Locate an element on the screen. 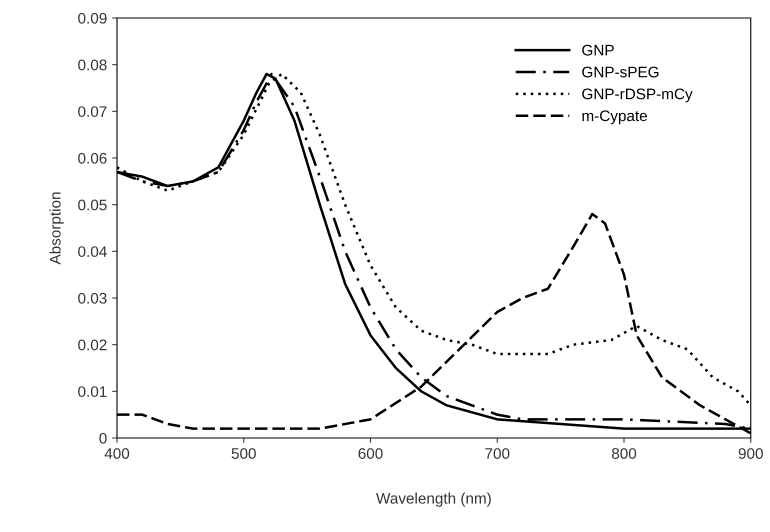 The image size is (770, 532). y-tick-label: 0.03 is located at coordinates (92, 298).